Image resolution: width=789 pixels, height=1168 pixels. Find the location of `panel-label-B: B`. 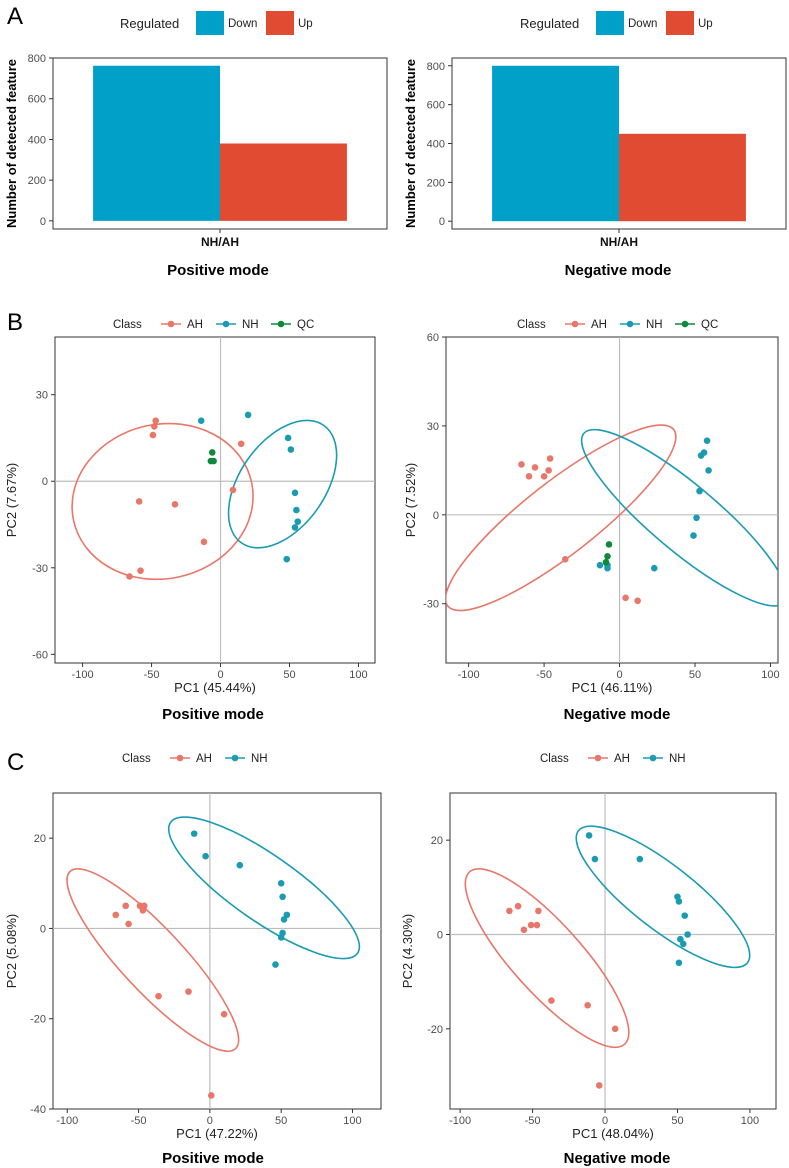

panel-label-B: B is located at coordinates (15, 322).